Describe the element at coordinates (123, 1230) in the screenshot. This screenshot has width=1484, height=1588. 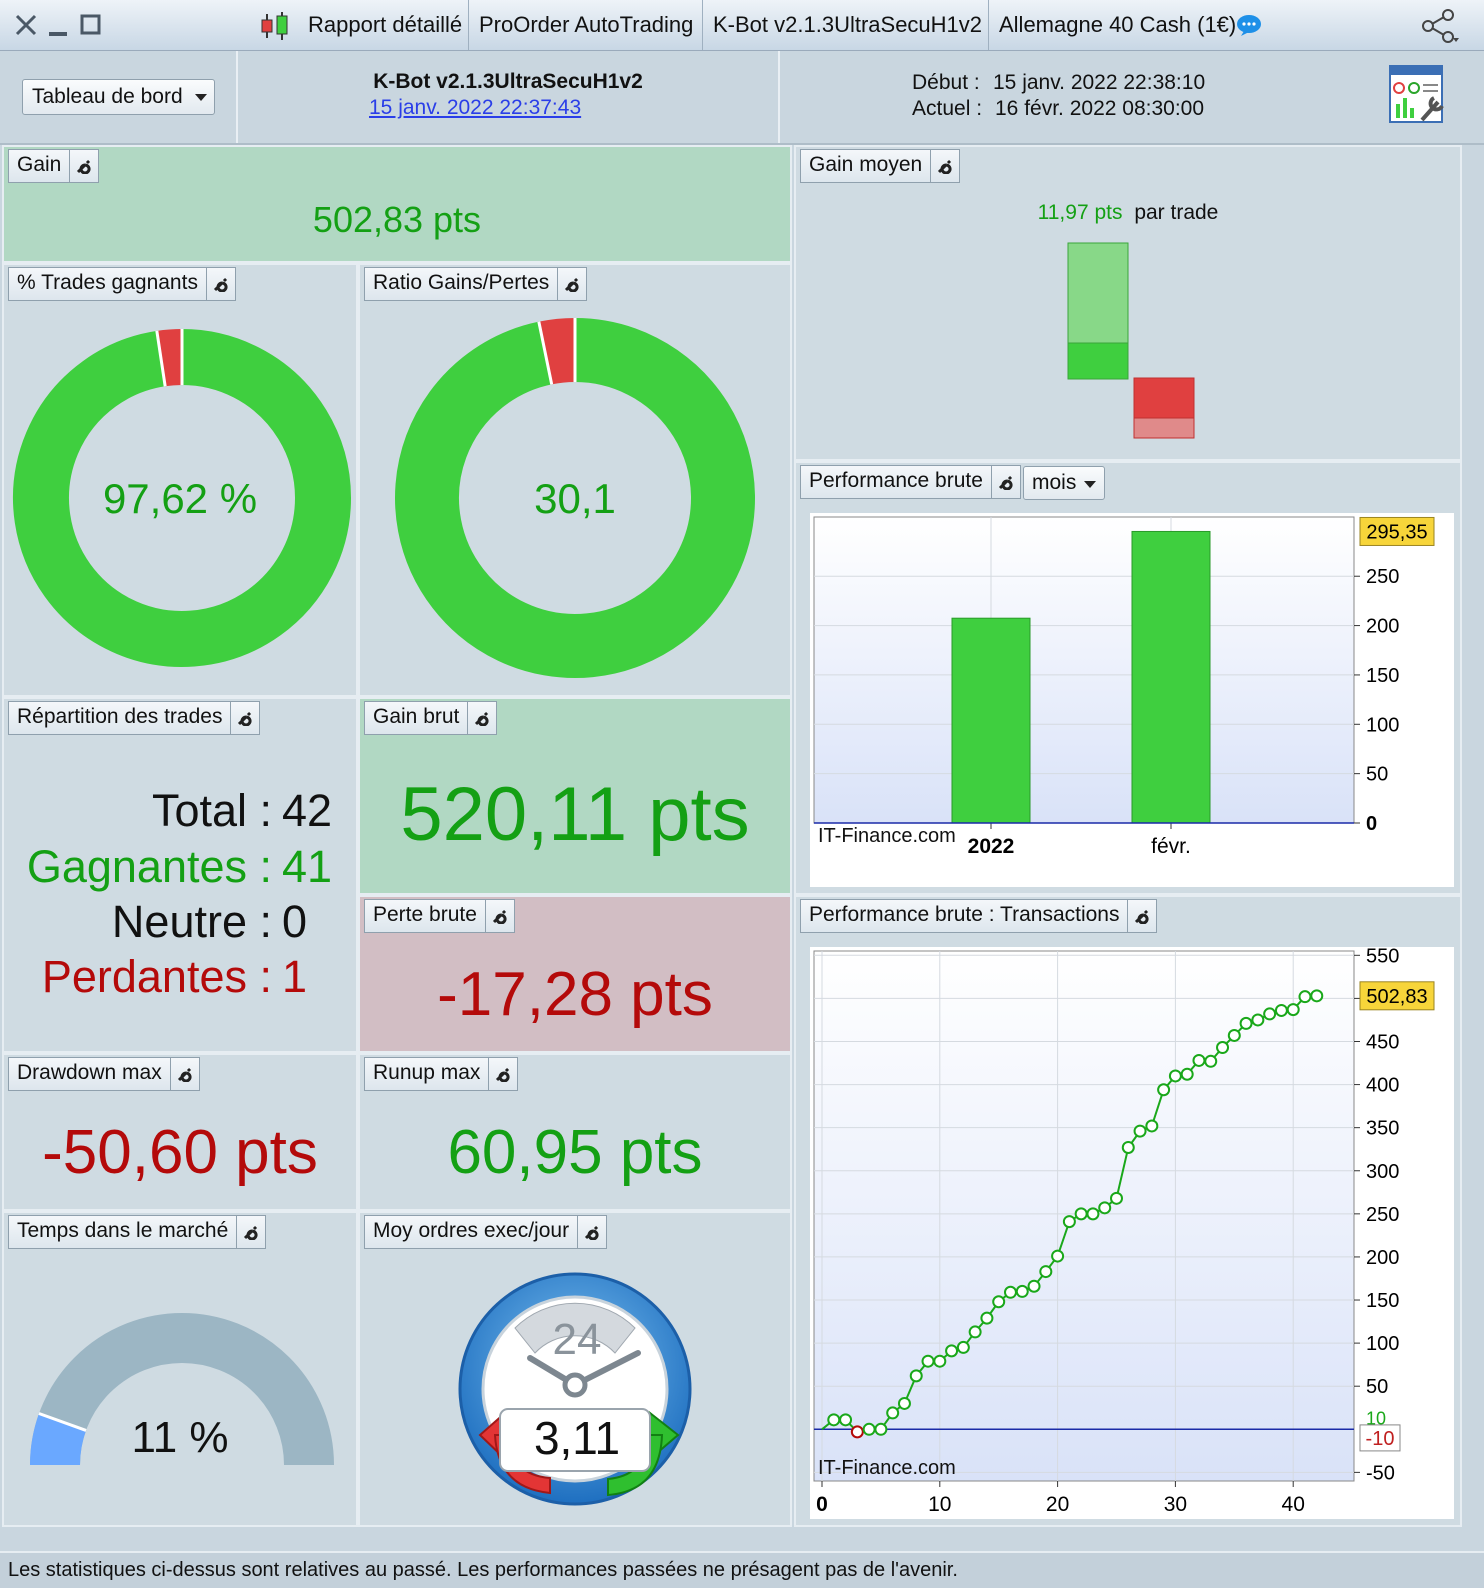
I see `panel-title-label: Temps dans le marché` at that location.